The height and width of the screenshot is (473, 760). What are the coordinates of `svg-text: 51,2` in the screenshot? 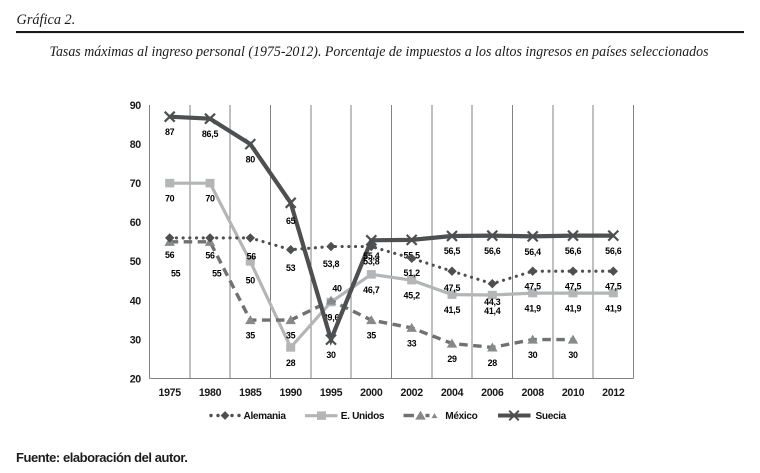 It's located at (412, 273).